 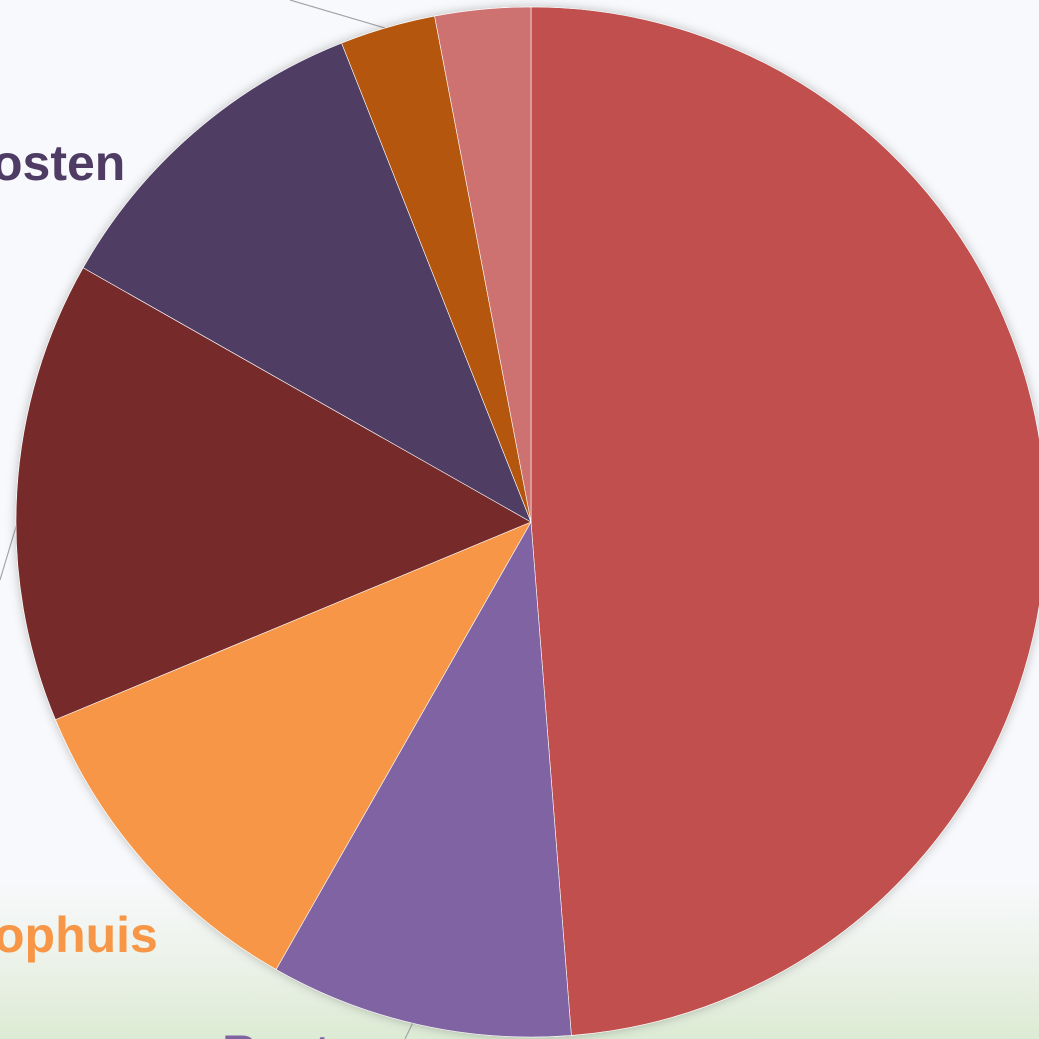 I want to click on label-kosten: osten, so click(x=62, y=163).